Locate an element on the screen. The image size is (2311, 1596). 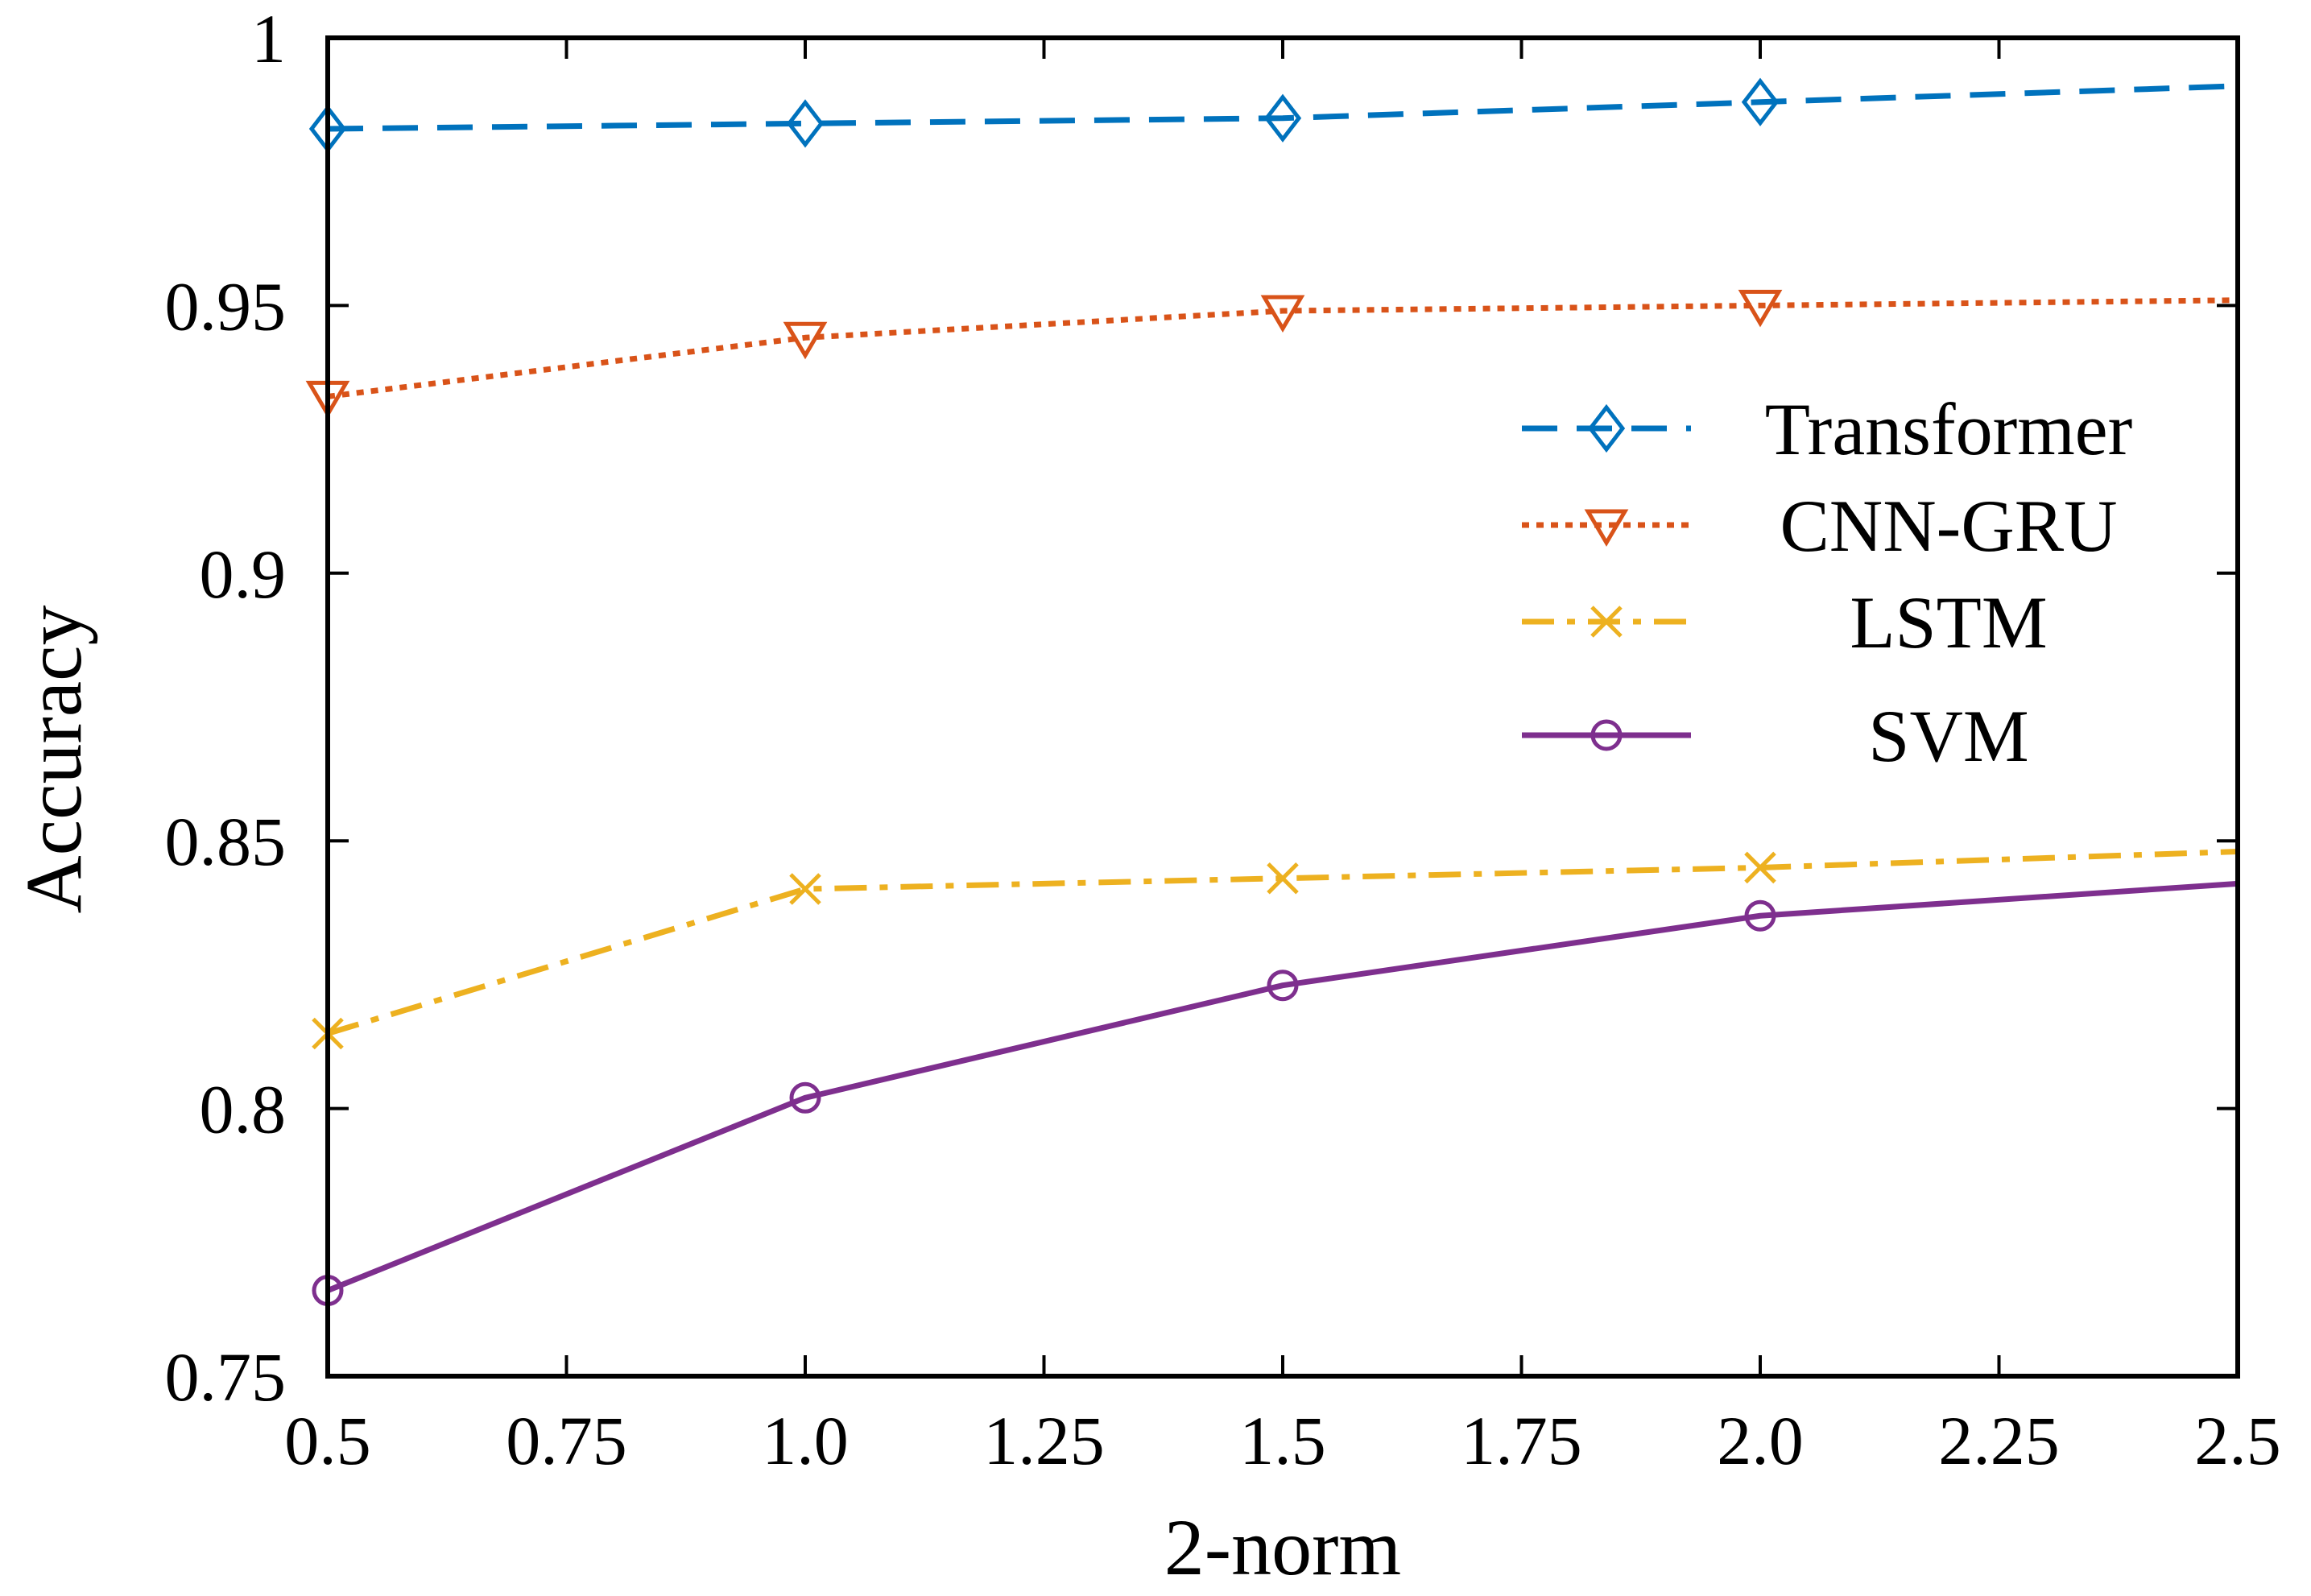
legend-marker-transformer is located at coordinates (1606, 428).